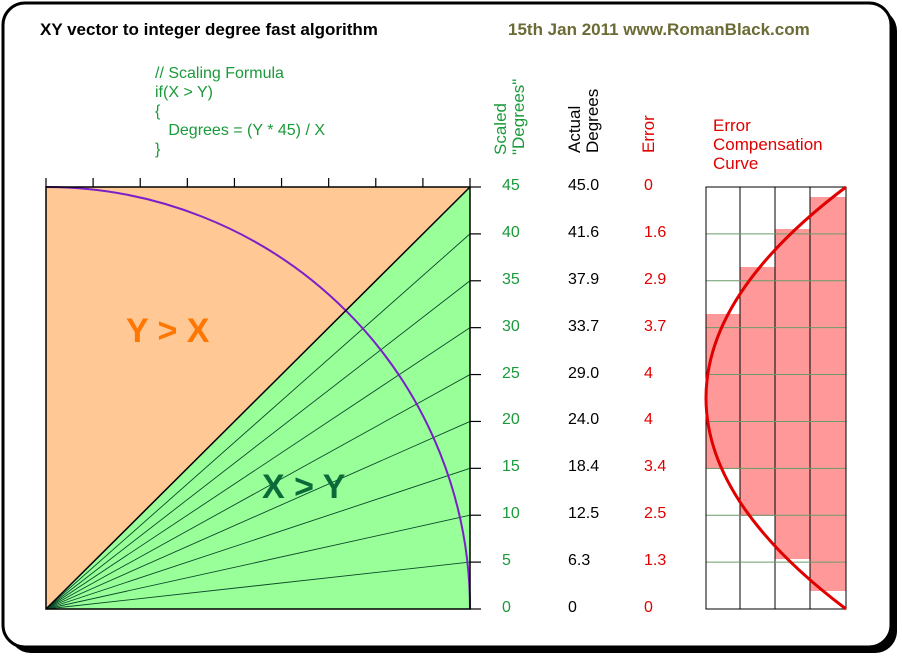 The image size is (902, 657). I want to click on actual-value: 18.4, so click(584, 467).